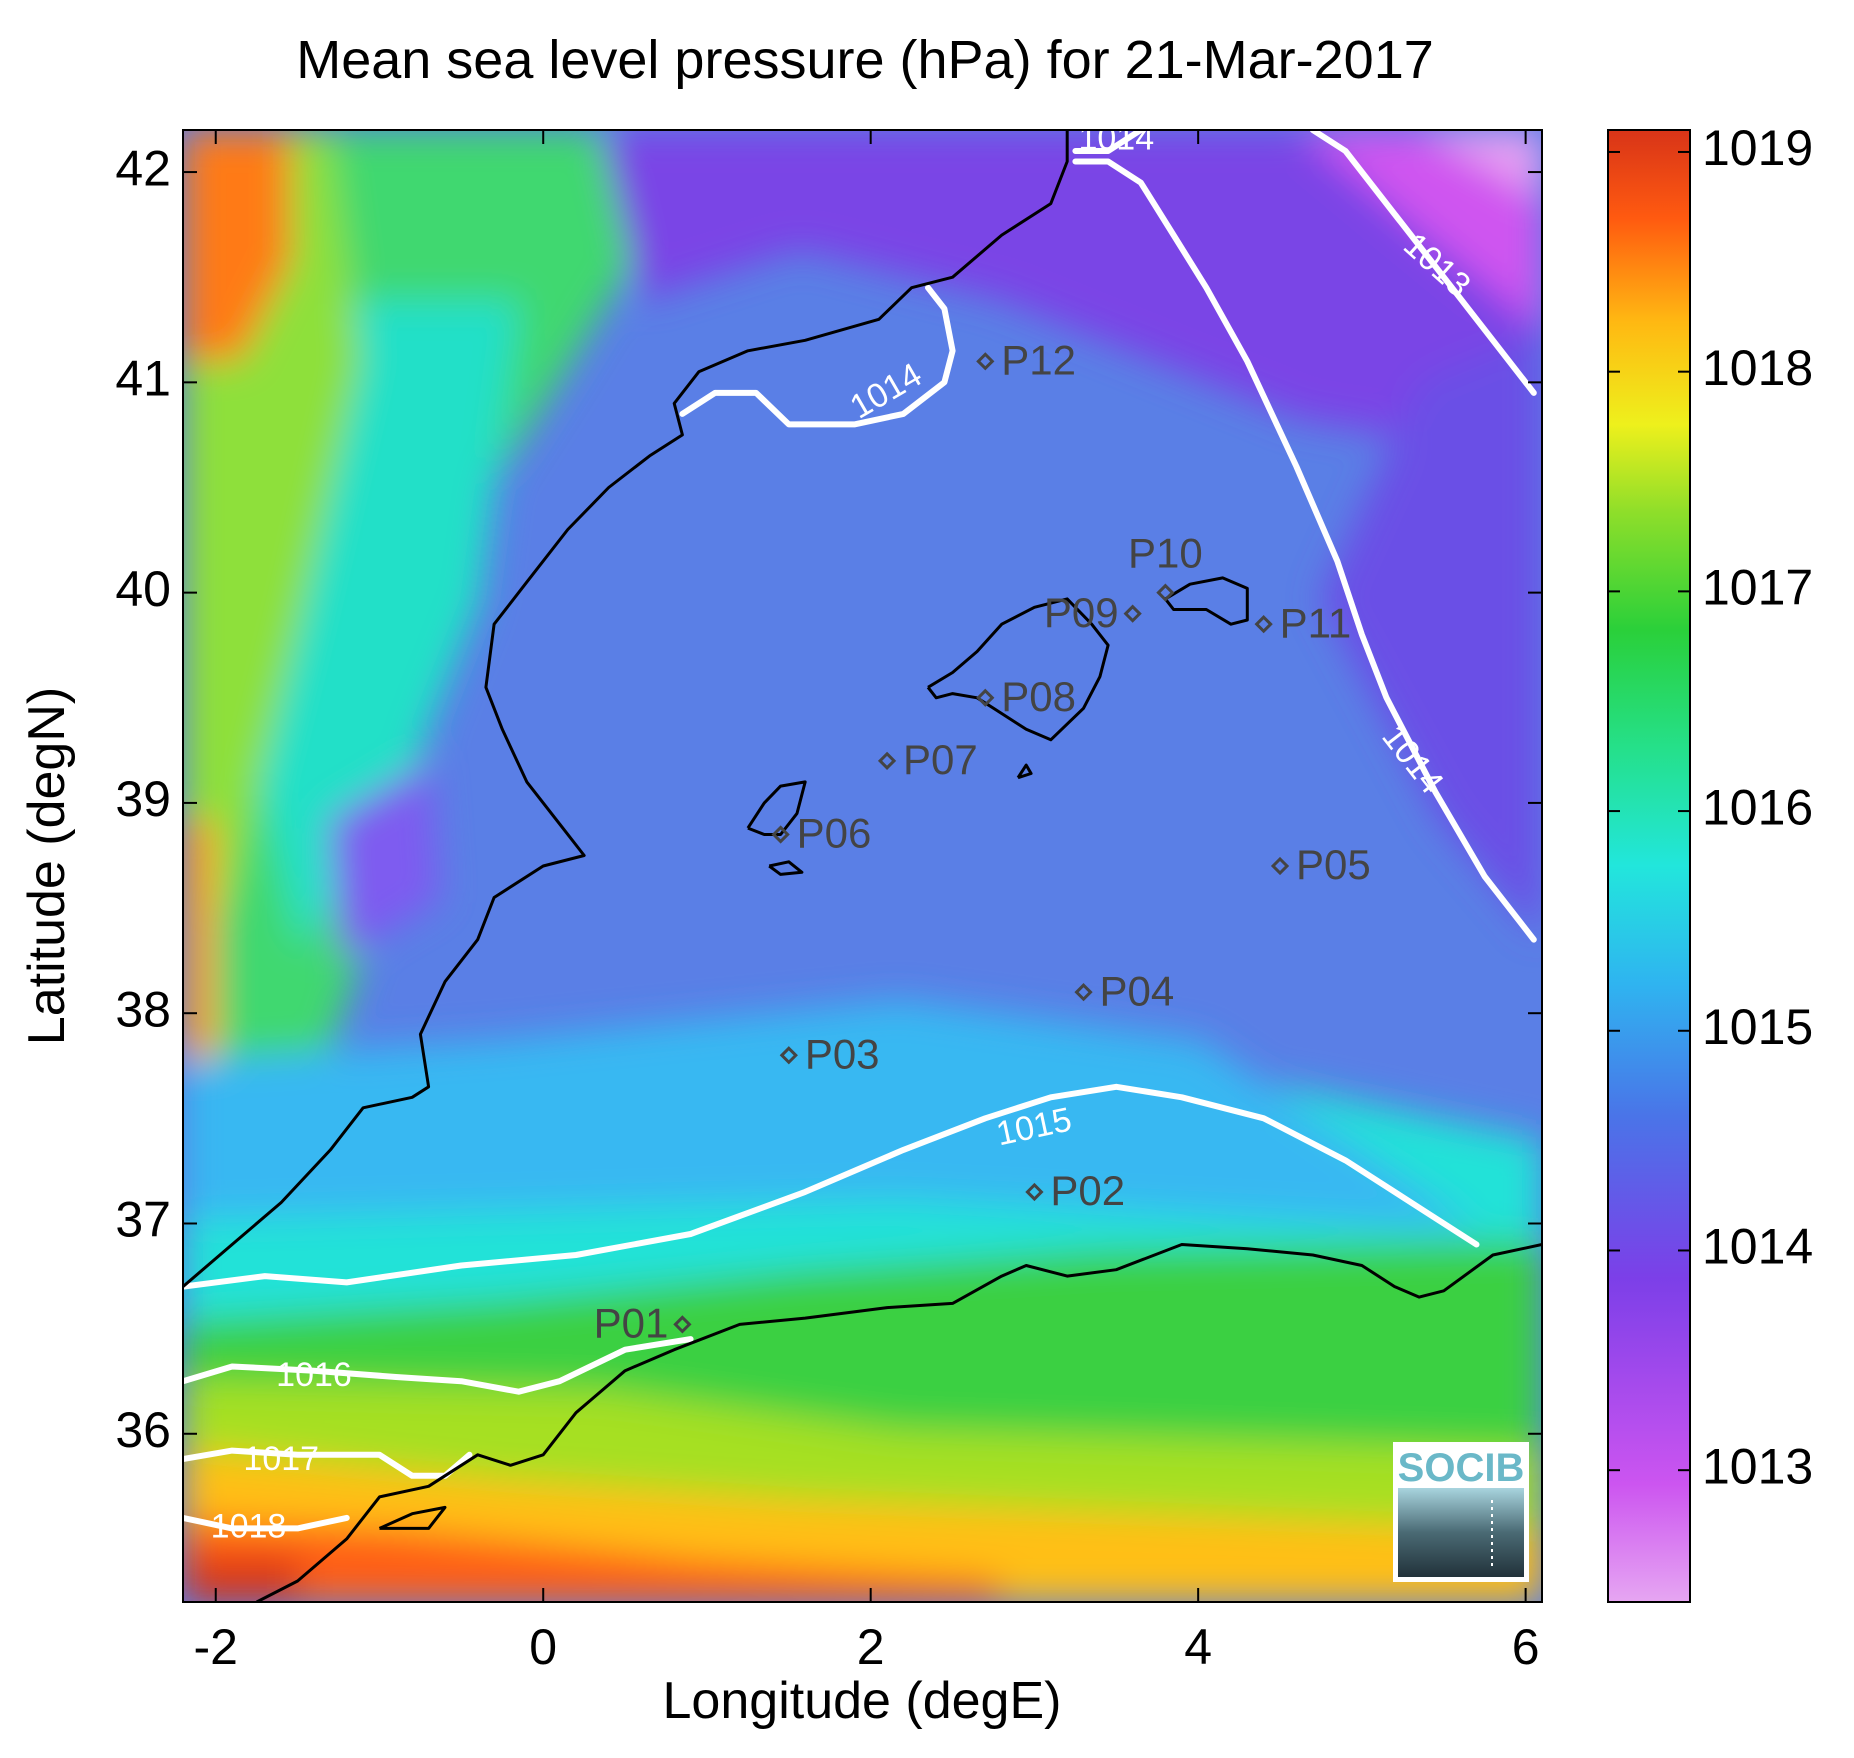  Describe the element at coordinates (1757, 1466) in the screenshot. I see `colorbar-tick-label-1013: 1013` at that location.